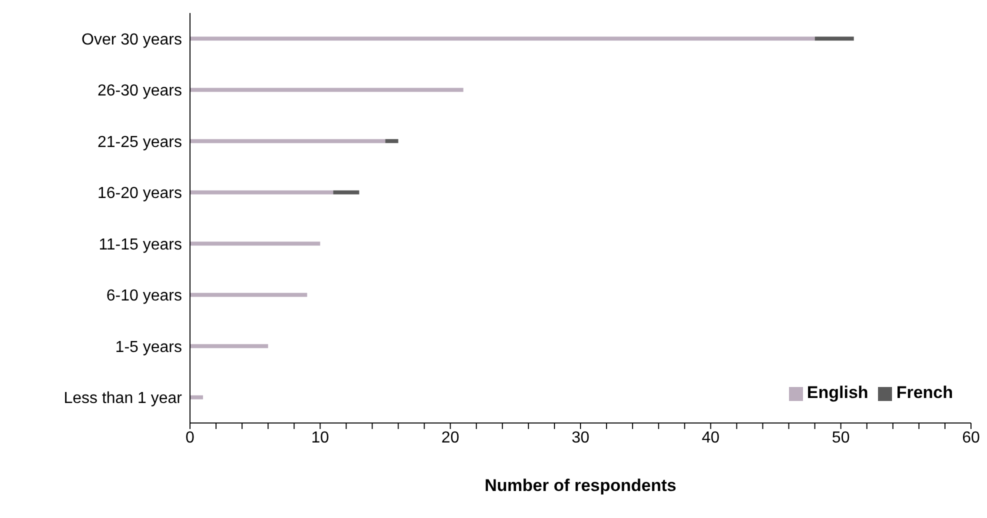 Image resolution: width=987 pixels, height=518 pixels. Describe the element at coordinates (132, 39) in the screenshot. I see `y-tick-label: Over 30 years` at that location.